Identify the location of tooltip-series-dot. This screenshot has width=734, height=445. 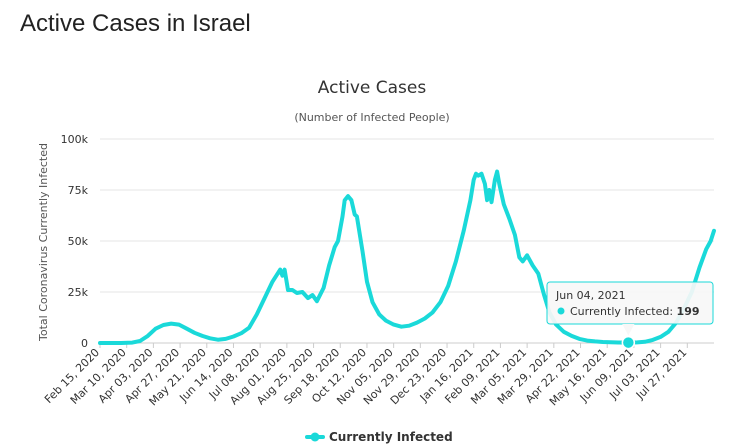
(561, 311).